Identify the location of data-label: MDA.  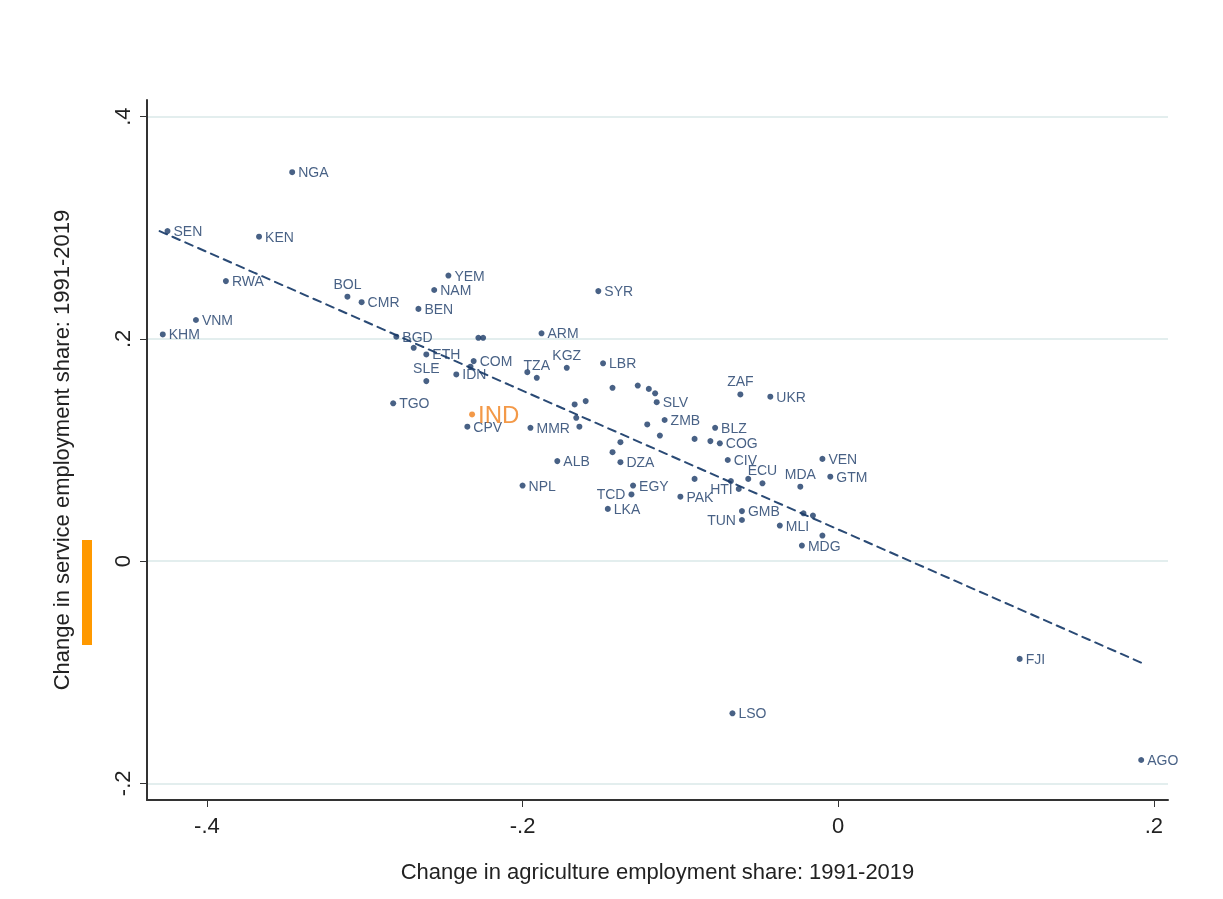
(800, 473).